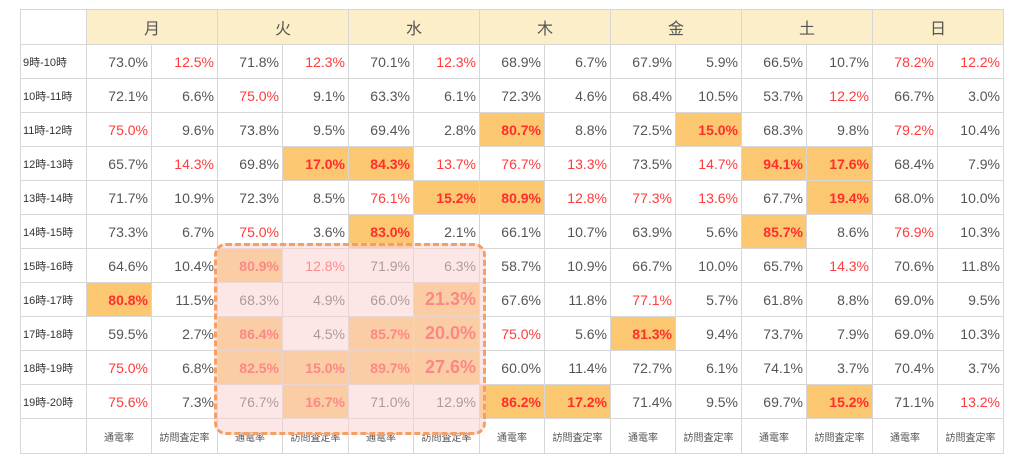 Image resolution: width=1024 pixels, height=471 pixels. What do you see at coordinates (152, 27) in the screenshot?
I see `day-header: 月` at bounding box center [152, 27].